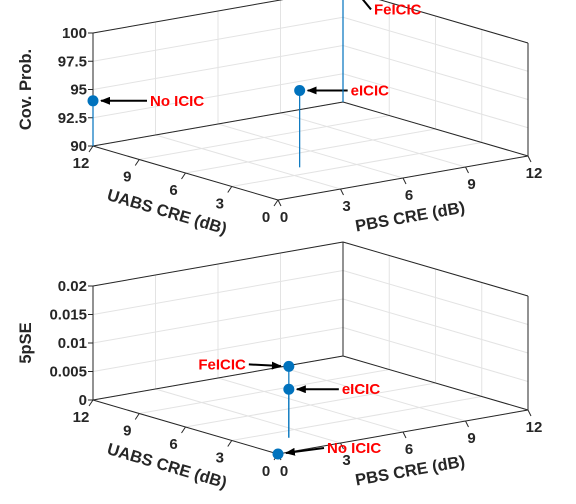 The image size is (576, 504). What do you see at coordinates (26, 342) in the screenshot?
I see `z-axis-label: 5pSE` at bounding box center [26, 342].